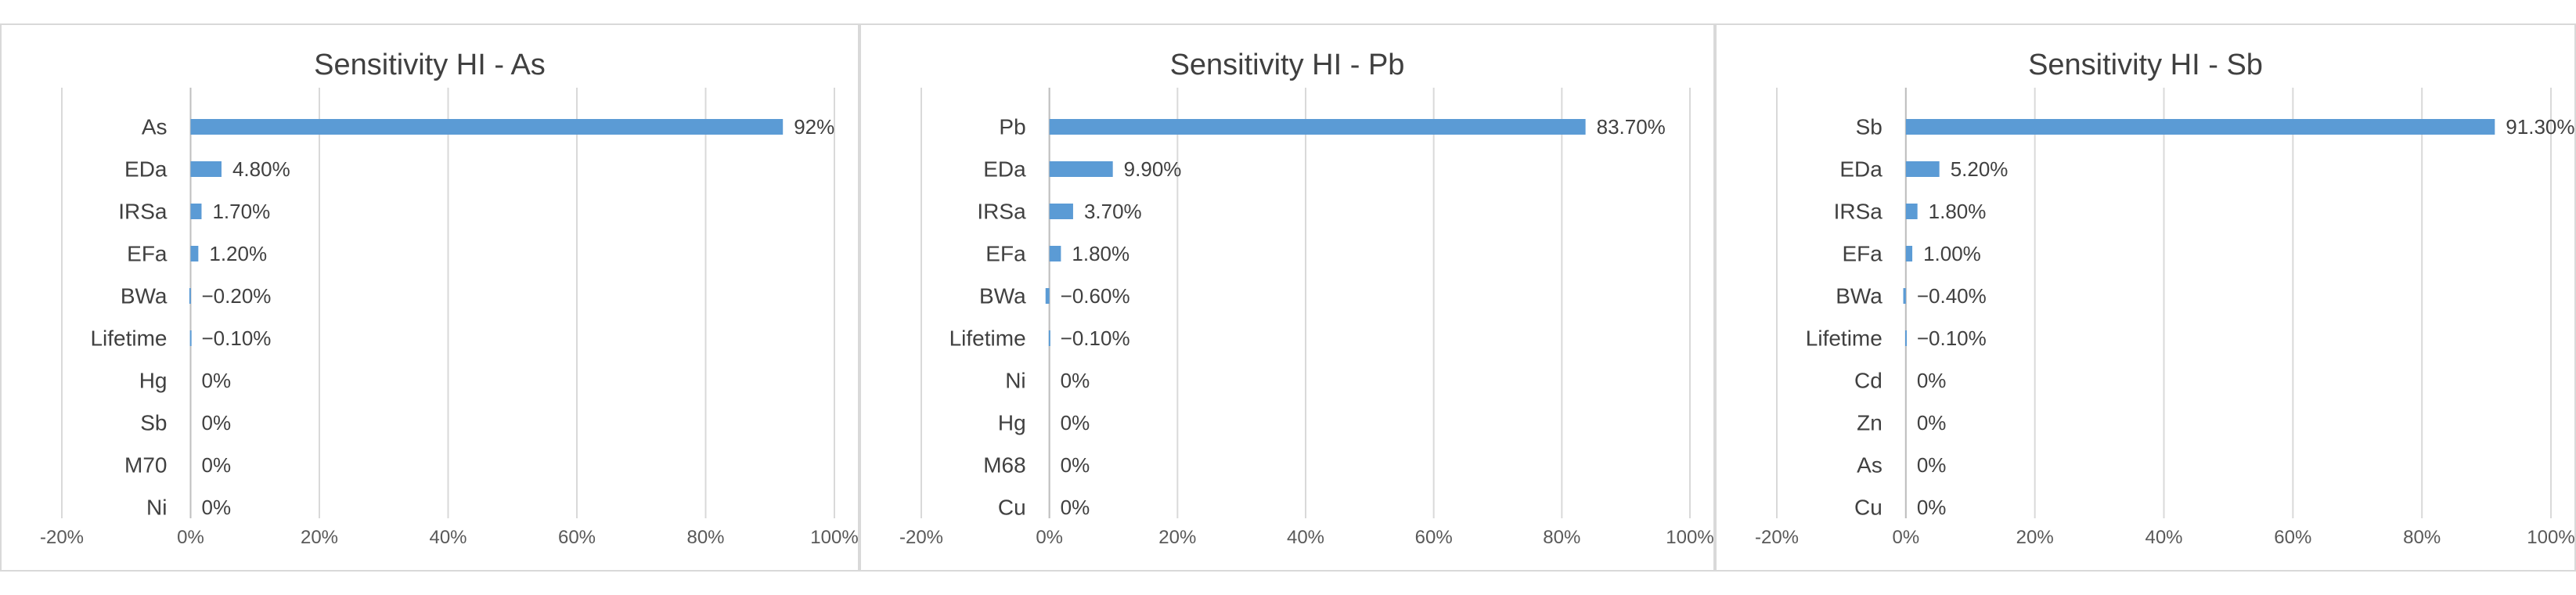 The width and height of the screenshot is (2576, 595). What do you see at coordinates (1287, 65) in the screenshot?
I see `chart-title: Sensitivity HI - Pb` at bounding box center [1287, 65].